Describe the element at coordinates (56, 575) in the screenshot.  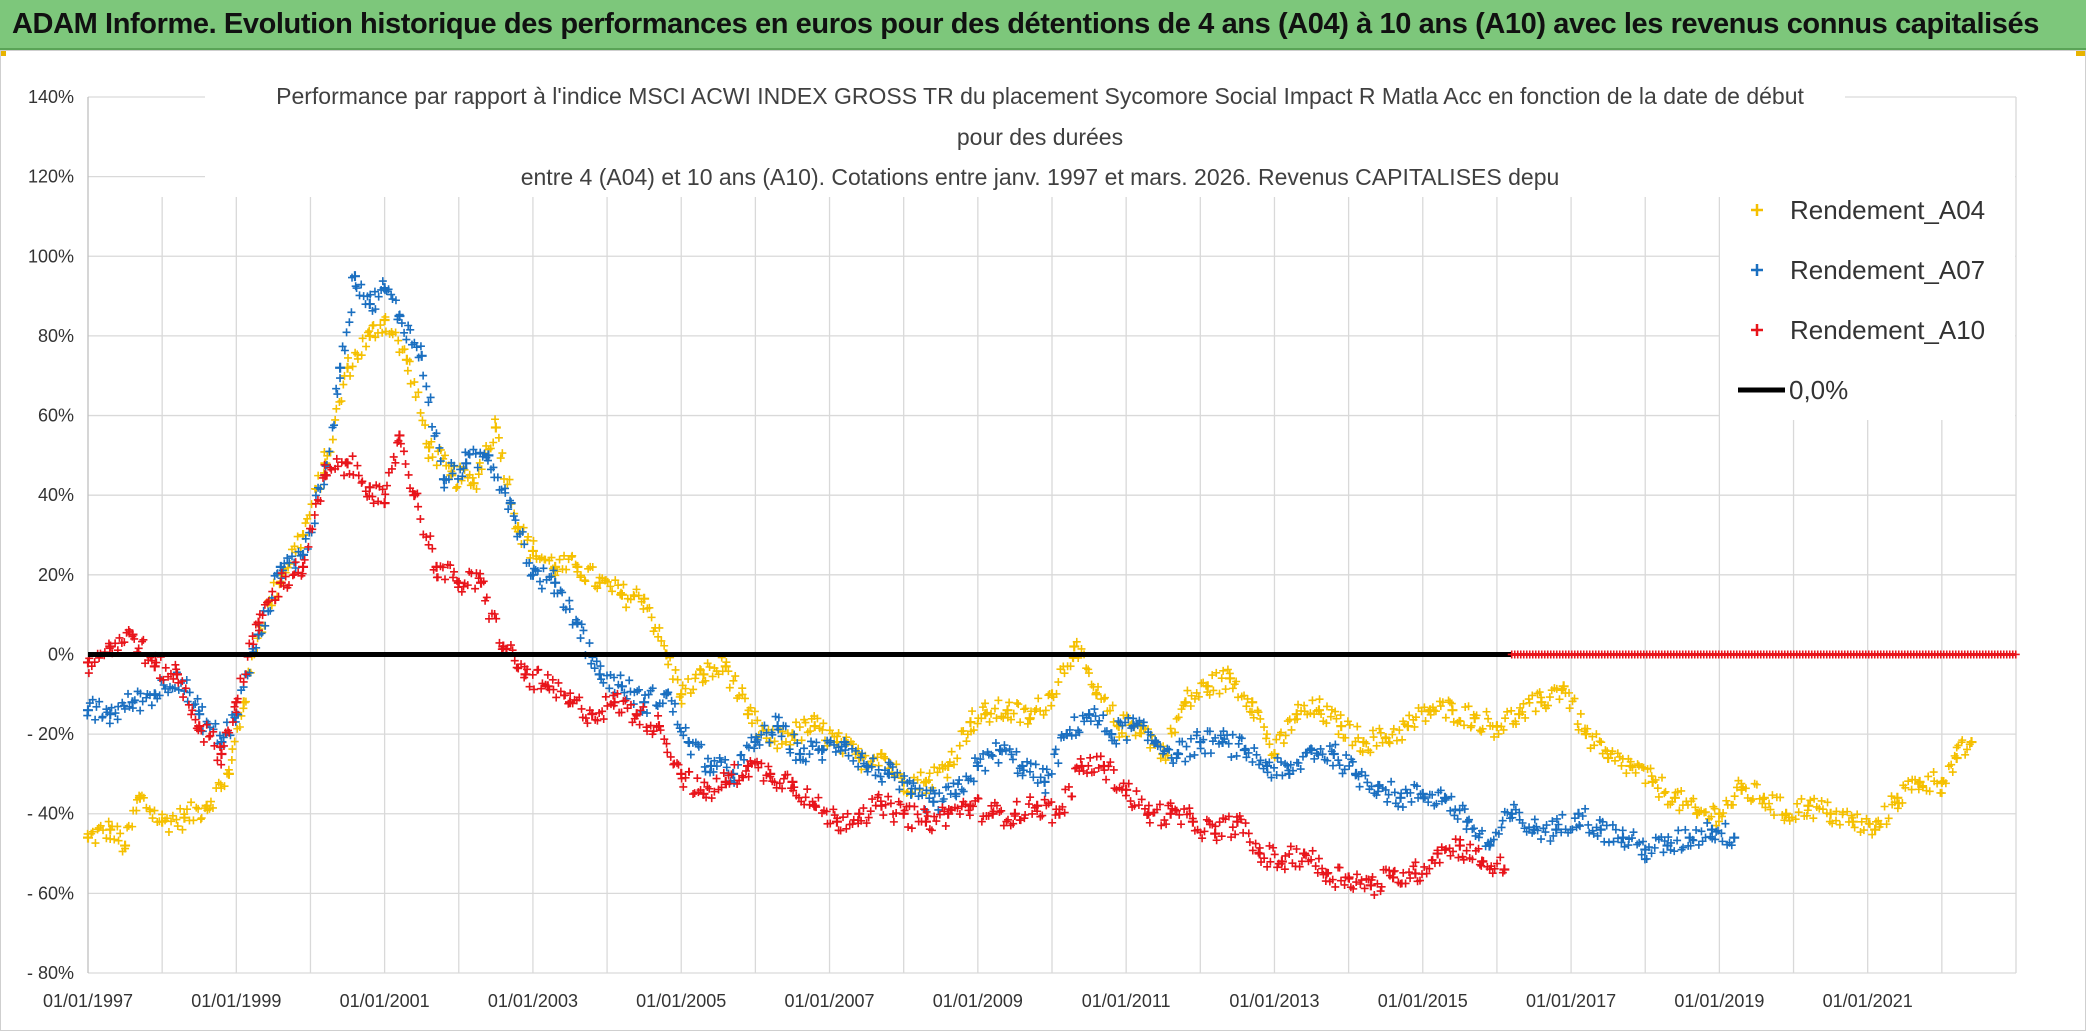
I see `y-tick-label: 20%` at that location.